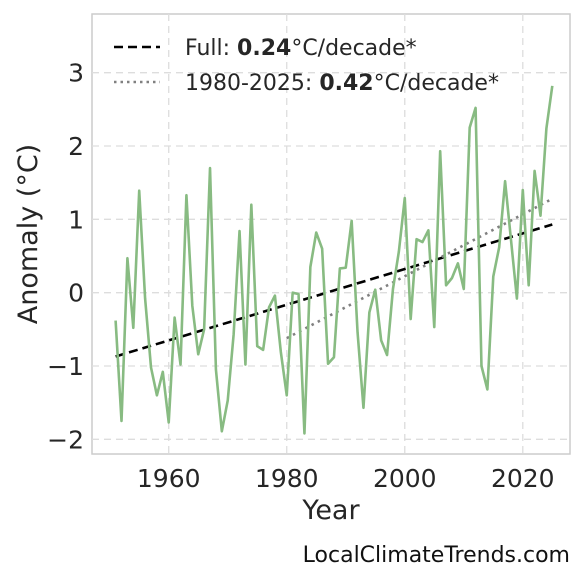 The image size is (585, 580). I want to click on legend-label-recent: 1980-2025: 0.42°C/decade*, so click(342, 83).